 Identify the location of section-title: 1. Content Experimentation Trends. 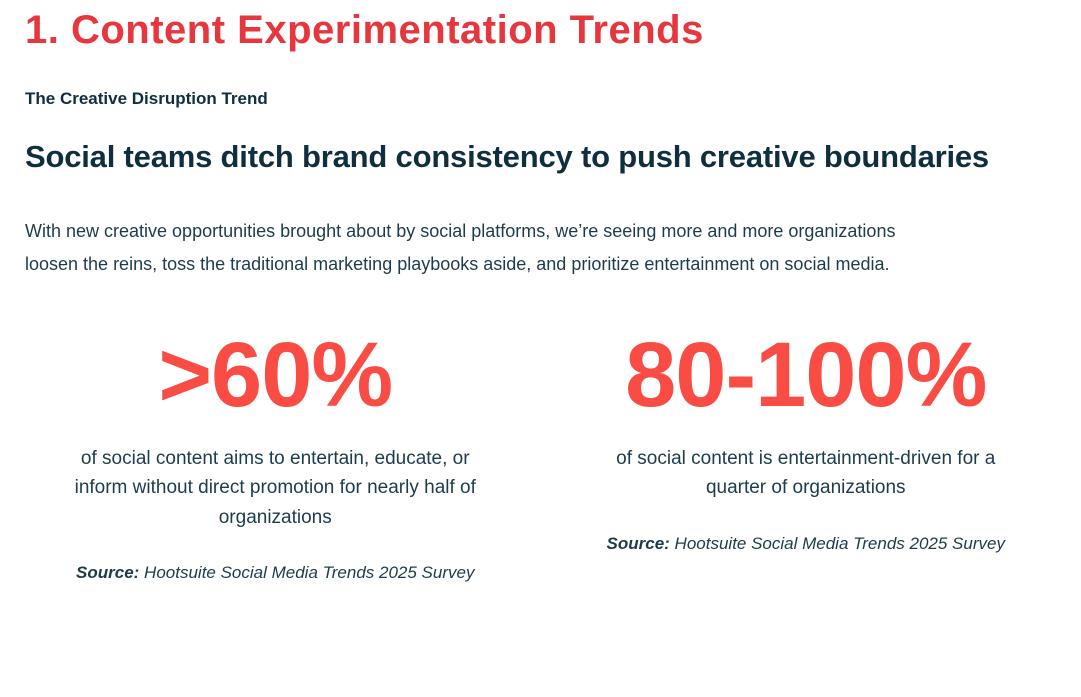
(364, 30).